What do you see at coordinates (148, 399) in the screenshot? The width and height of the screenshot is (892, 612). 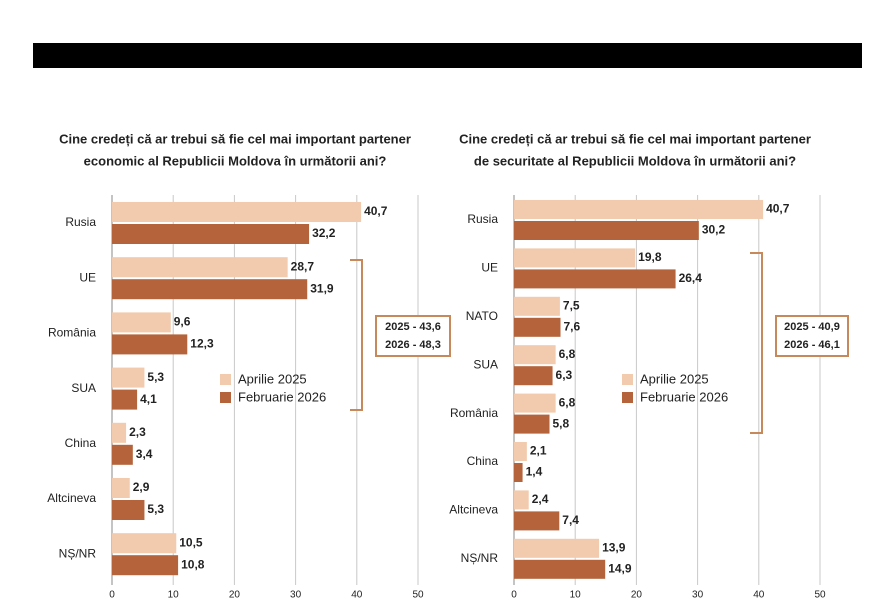 I see `value-label: 4,1` at bounding box center [148, 399].